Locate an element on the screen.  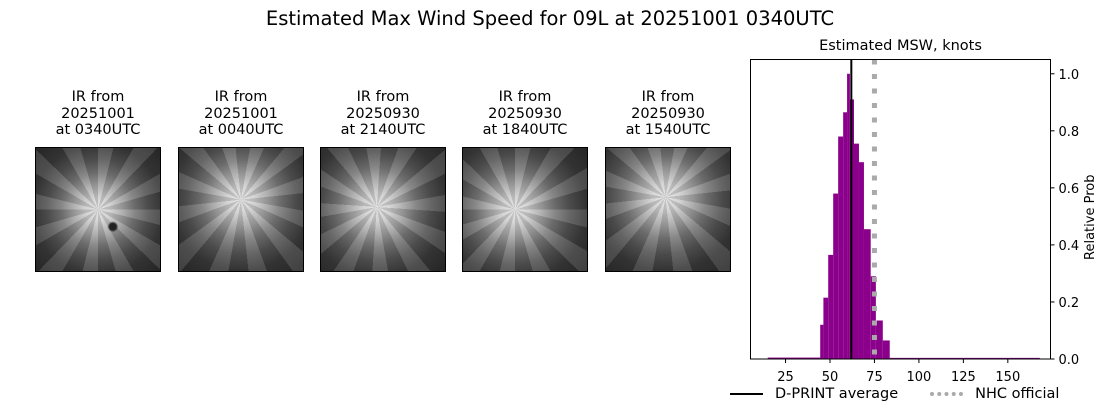
ir-panel-title: IR from 20251001 at 0340UTC is located at coordinates (98, 115).